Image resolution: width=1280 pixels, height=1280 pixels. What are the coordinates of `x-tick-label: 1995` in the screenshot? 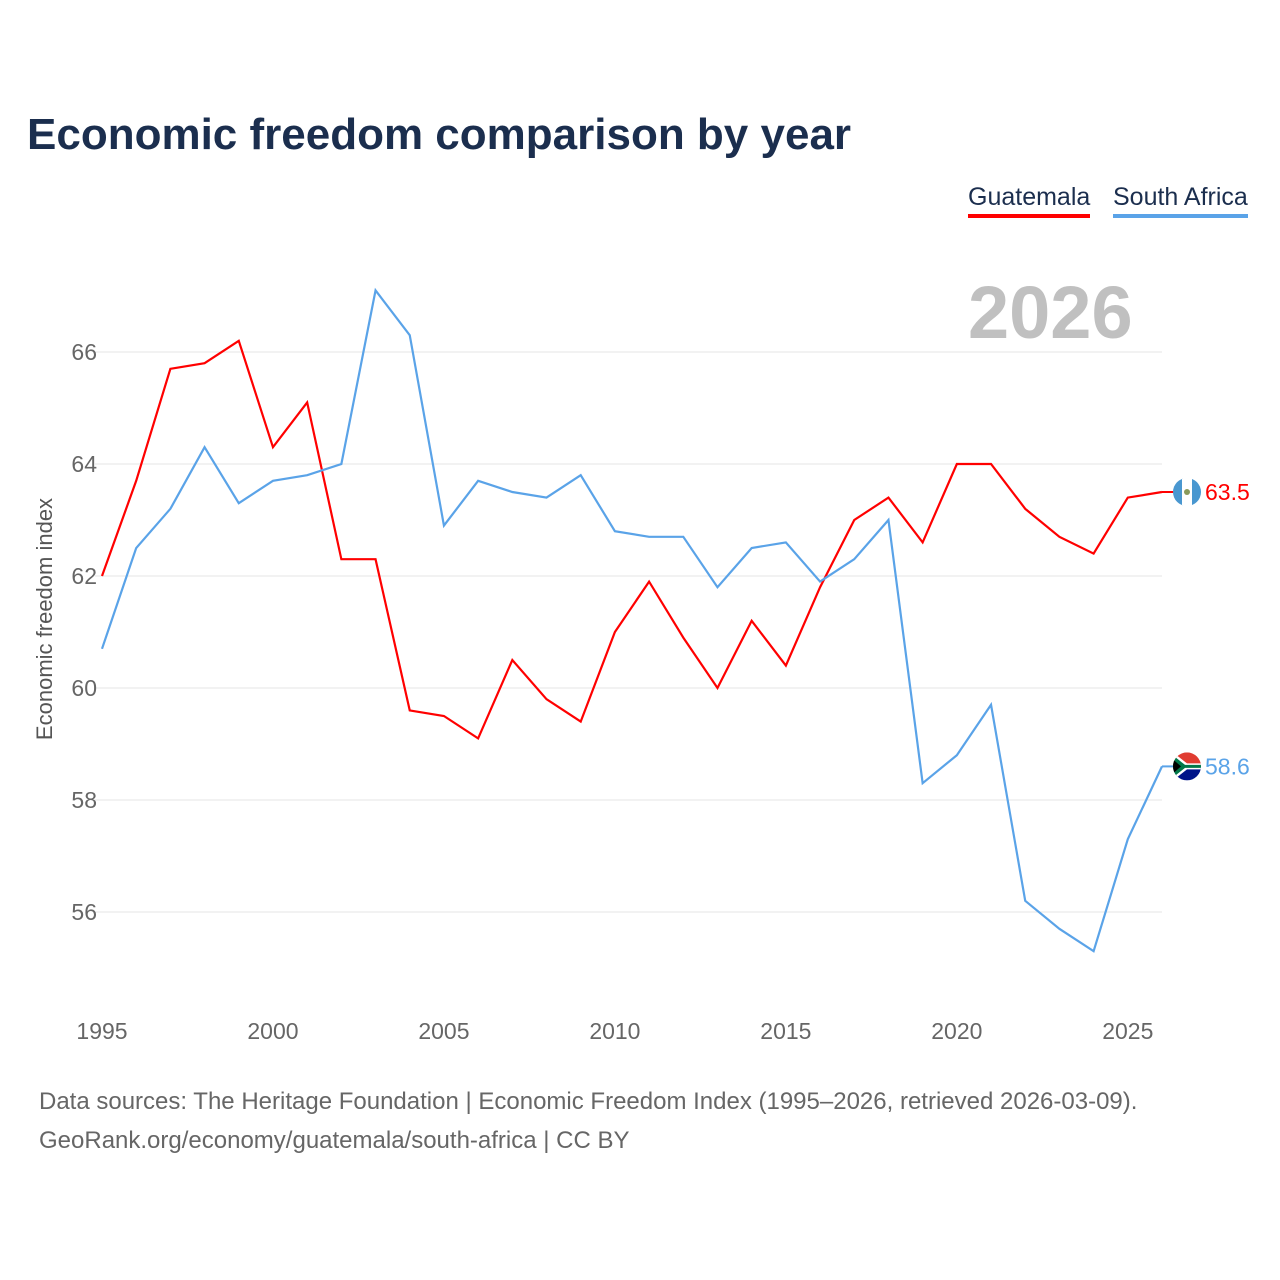 It's located at (101, 1031).